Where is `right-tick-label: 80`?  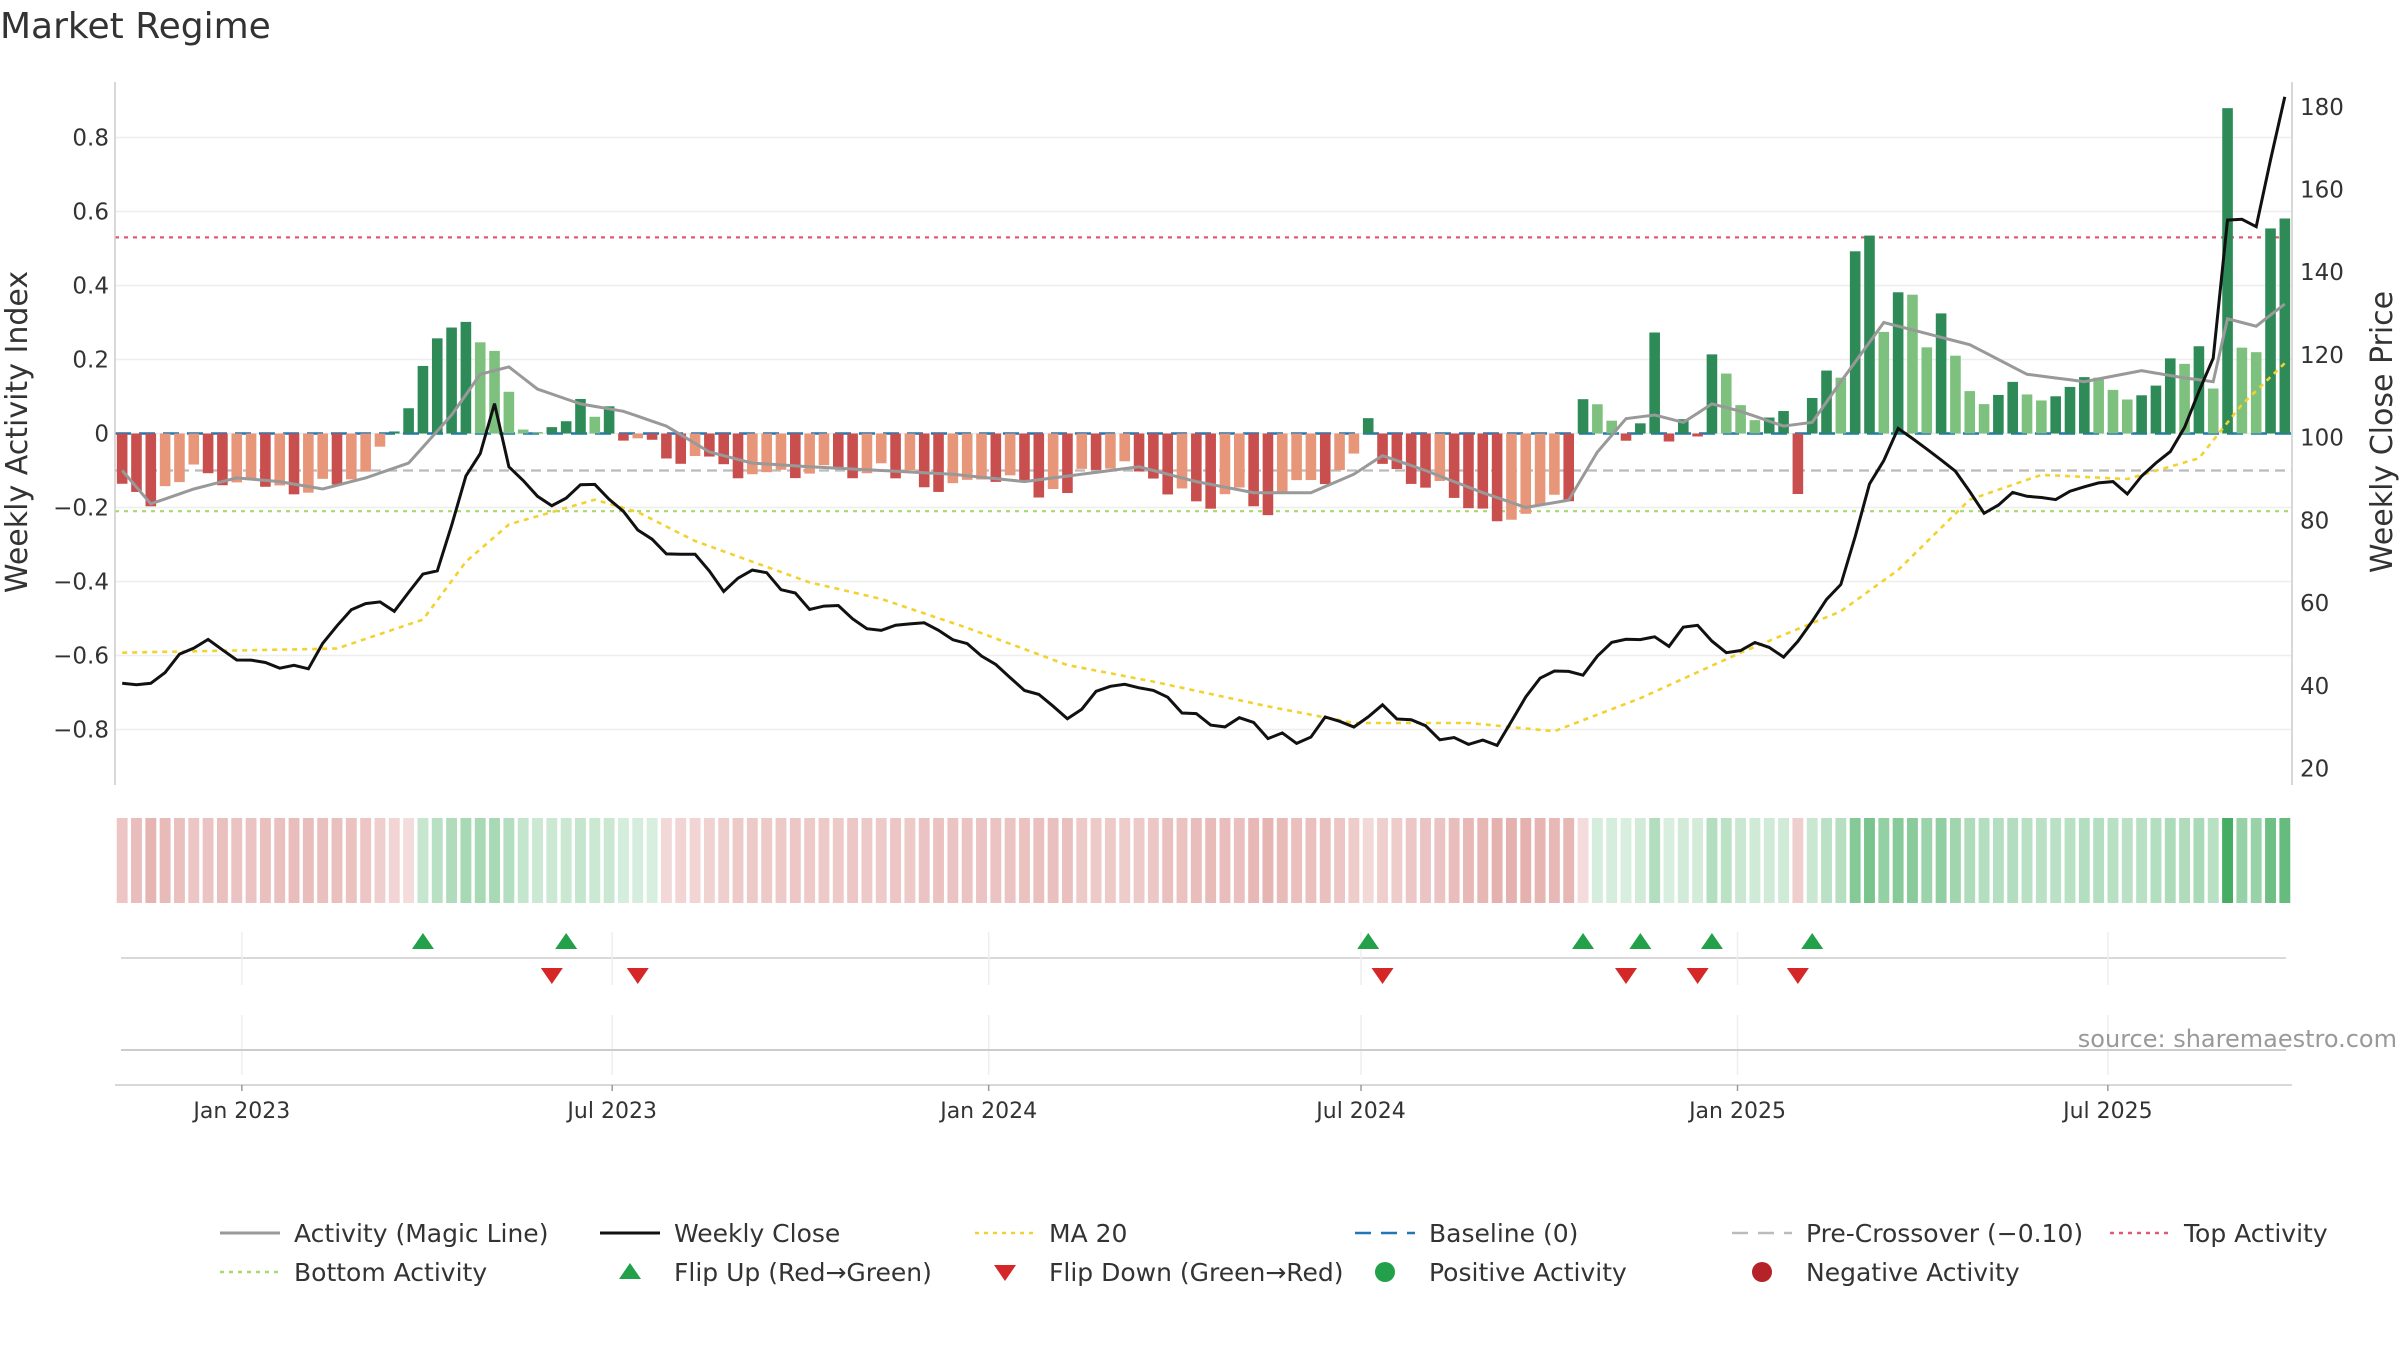 right-tick-label: 80 is located at coordinates (2314, 521).